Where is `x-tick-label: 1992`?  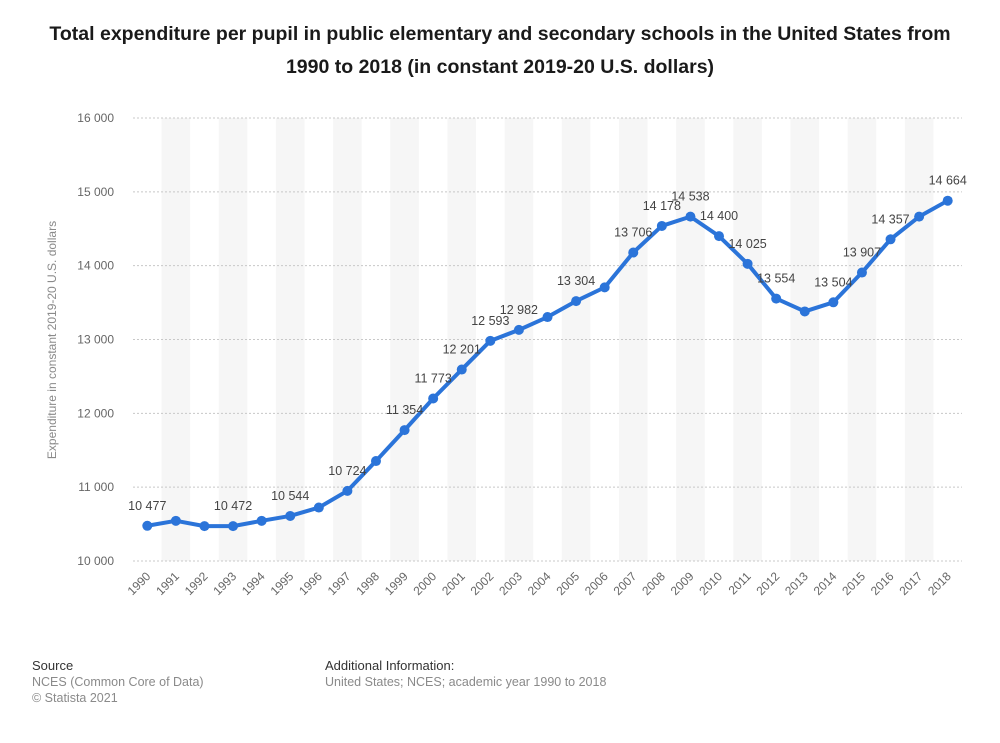
x-tick-label: 1992 is located at coordinates (196, 583).